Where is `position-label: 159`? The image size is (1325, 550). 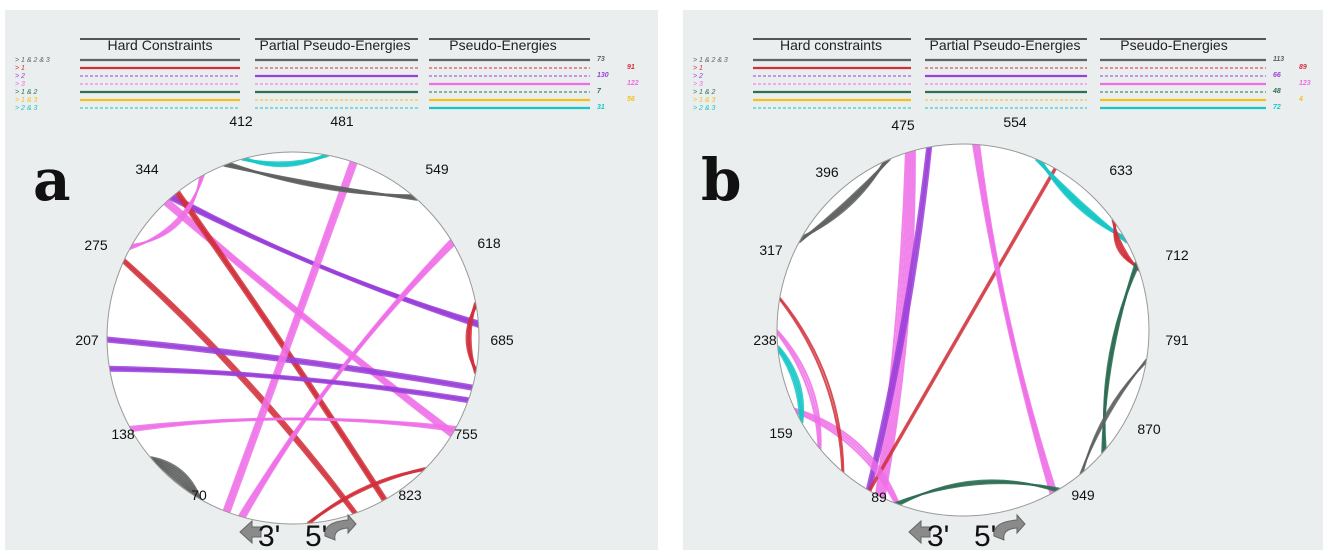
position-label: 159 is located at coordinates (781, 433).